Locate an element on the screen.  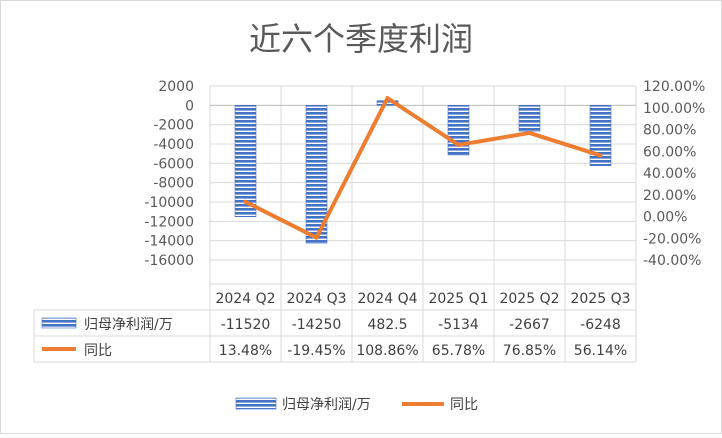
y-left-tick-label: -12000 is located at coordinates (169, 222).